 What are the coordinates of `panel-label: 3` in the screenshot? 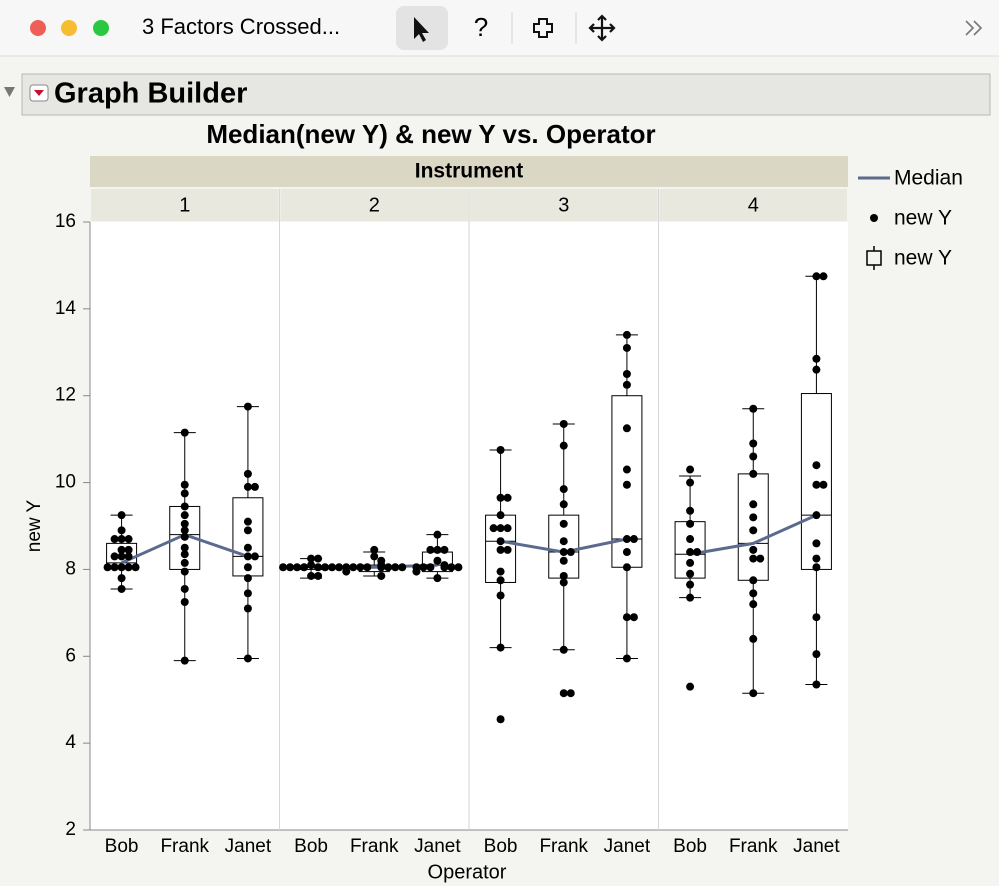 It's located at (563, 205).